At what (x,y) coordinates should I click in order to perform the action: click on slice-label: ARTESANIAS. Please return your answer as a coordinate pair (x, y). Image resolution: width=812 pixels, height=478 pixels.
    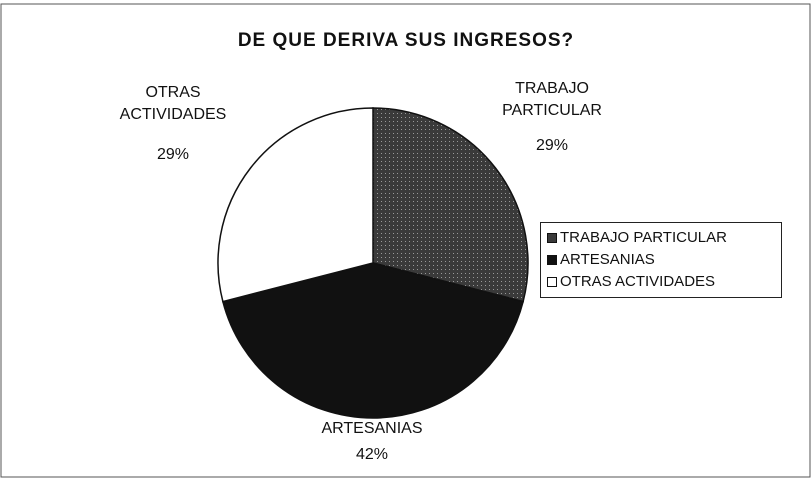
    Looking at the image, I should click on (372, 428).